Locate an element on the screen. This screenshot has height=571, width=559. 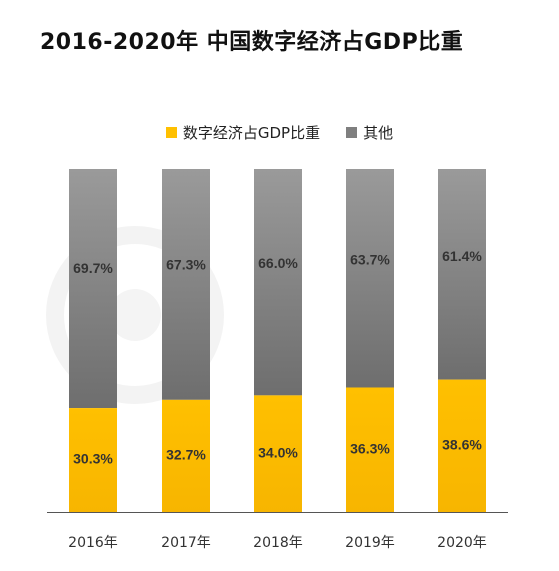
data-label-other-2: 66.0% is located at coordinates (278, 263).